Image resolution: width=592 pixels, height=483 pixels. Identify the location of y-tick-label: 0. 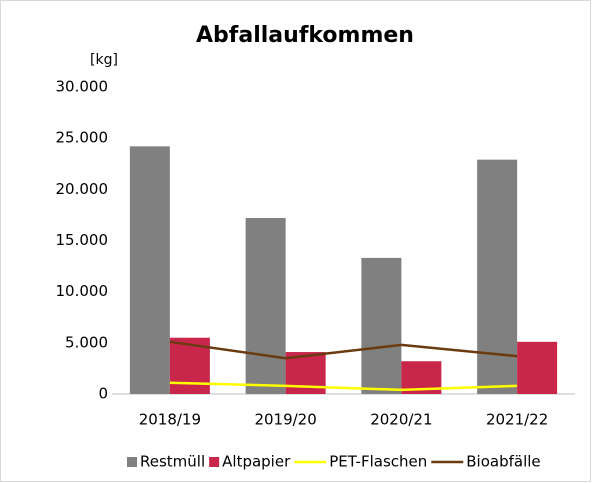
(103, 394).